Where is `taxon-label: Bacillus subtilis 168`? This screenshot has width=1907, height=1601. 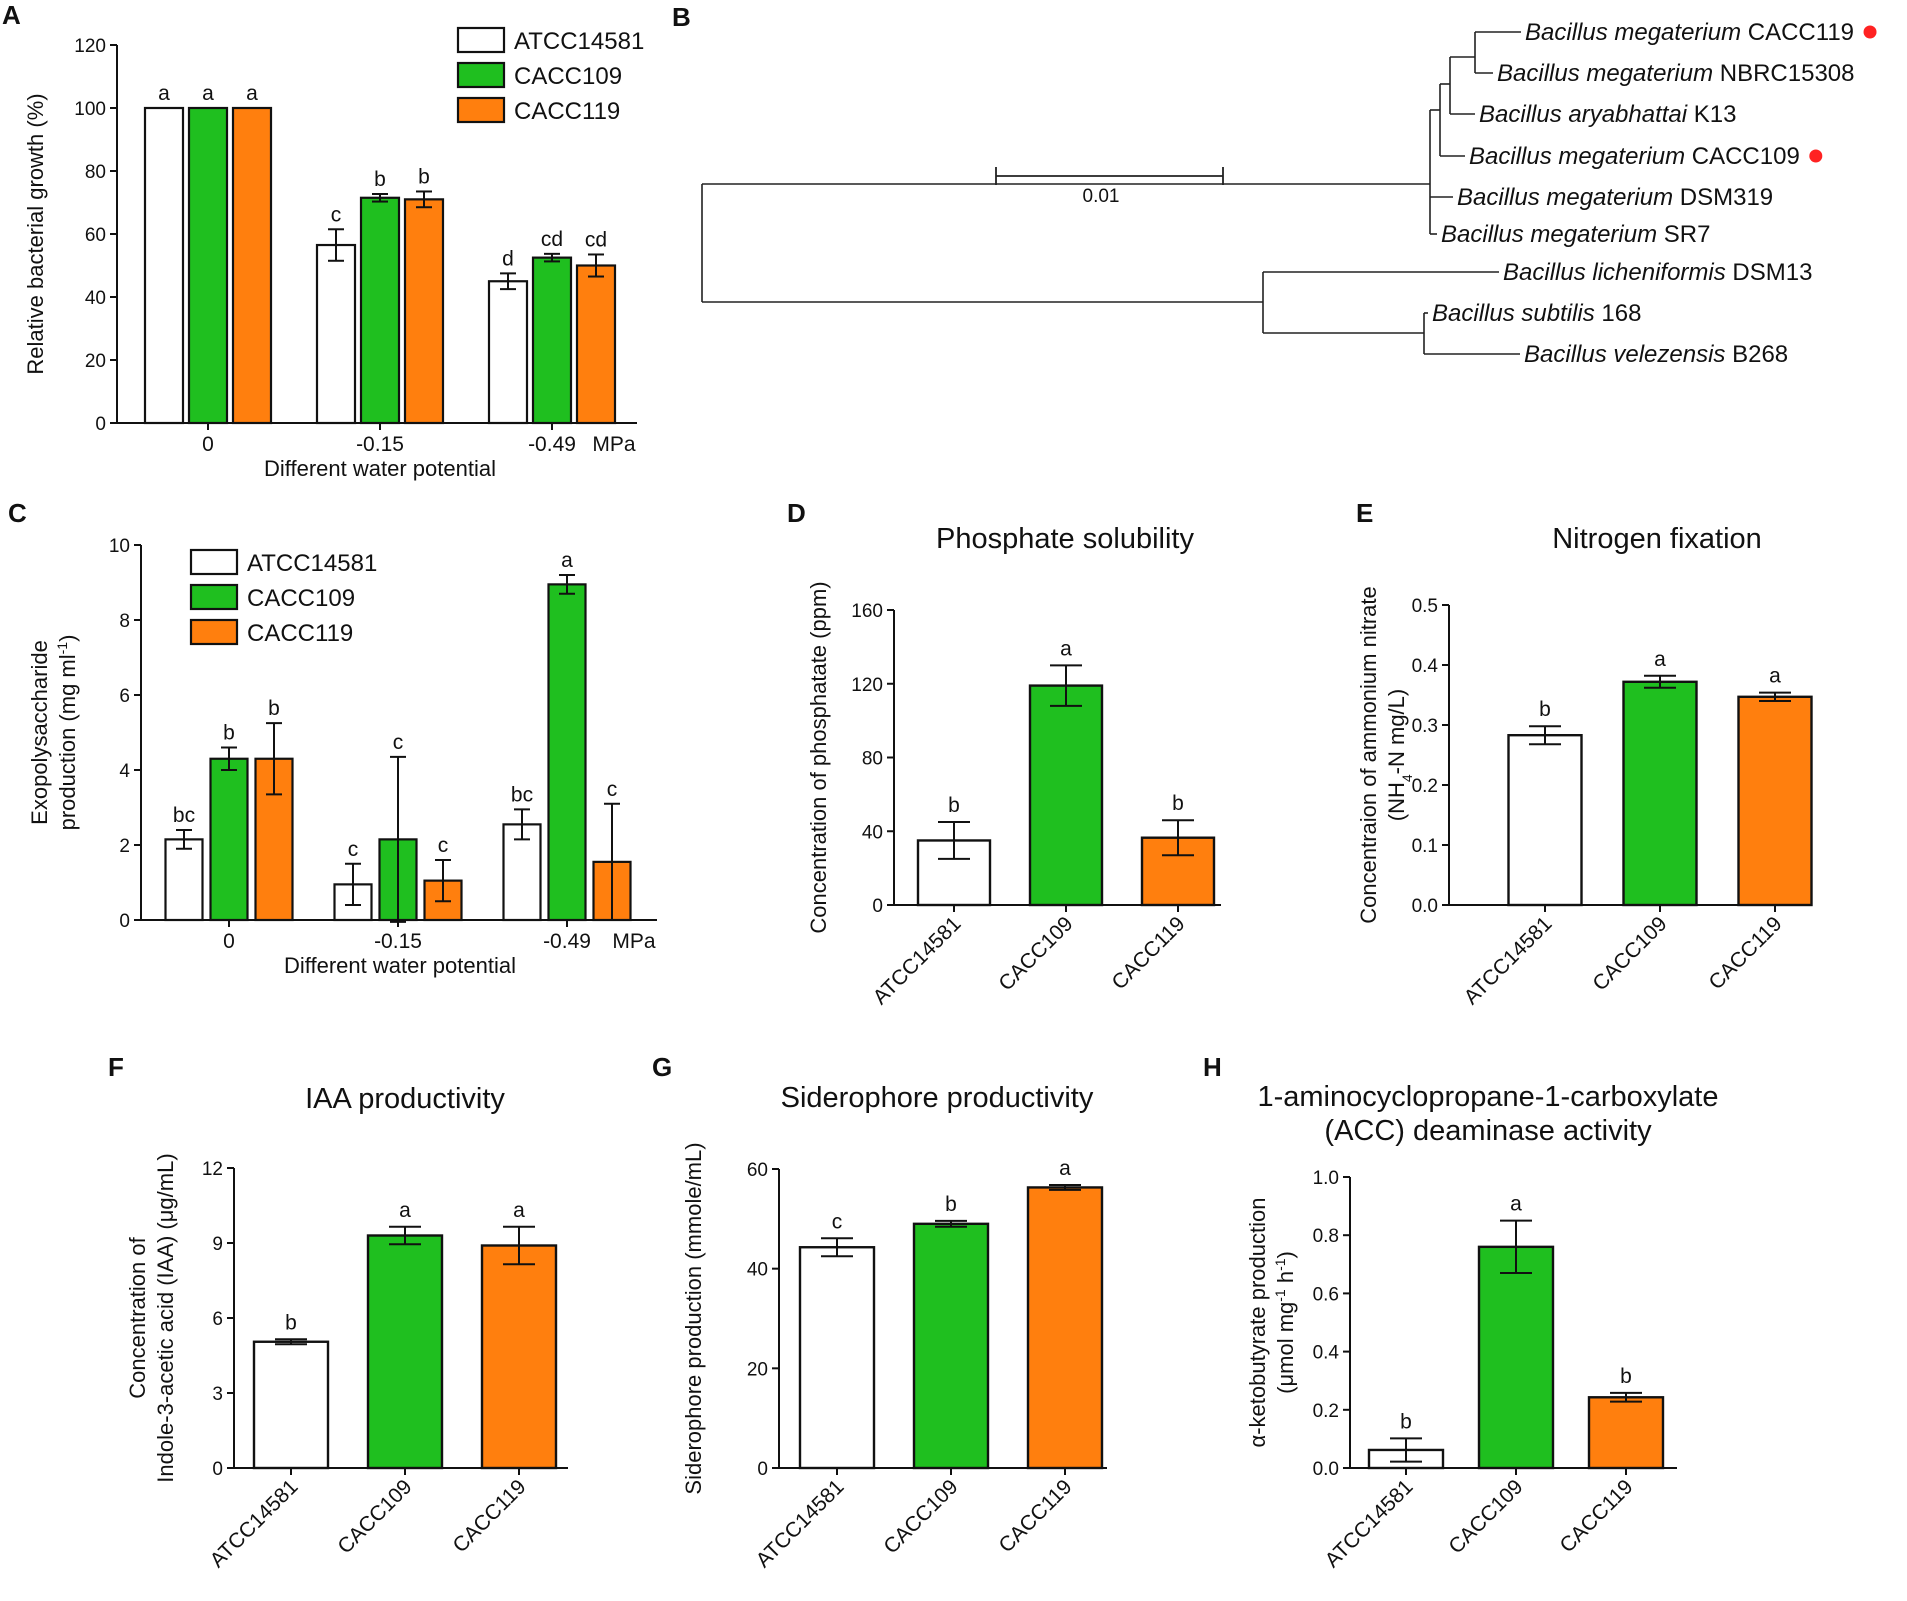
taxon-label: Bacillus subtilis 168 is located at coordinates (1536, 313).